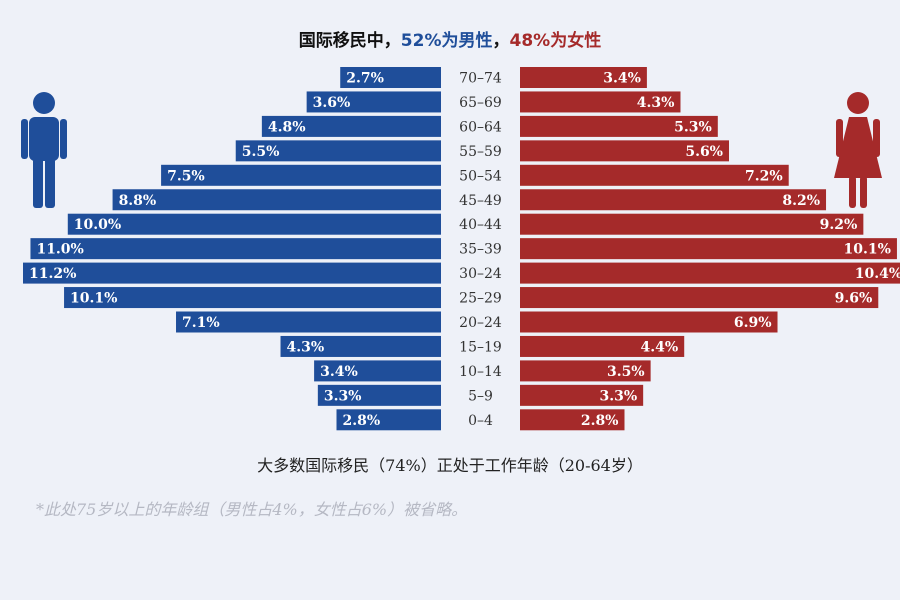 The height and width of the screenshot is (600, 900). I want to click on age-group-label-8: 30–24, so click(480, 274).